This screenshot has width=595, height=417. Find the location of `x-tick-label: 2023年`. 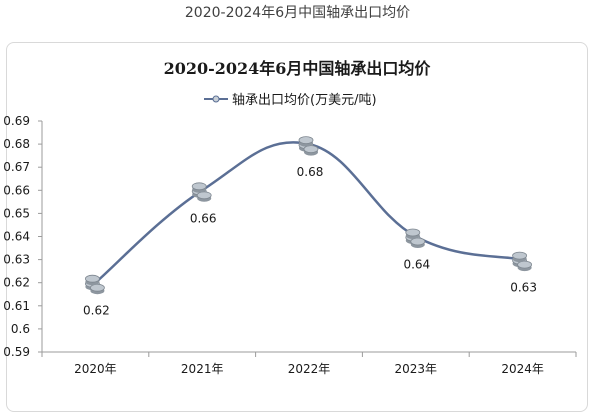

x-tick-label: 2023年 is located at coordinates (416, 369).